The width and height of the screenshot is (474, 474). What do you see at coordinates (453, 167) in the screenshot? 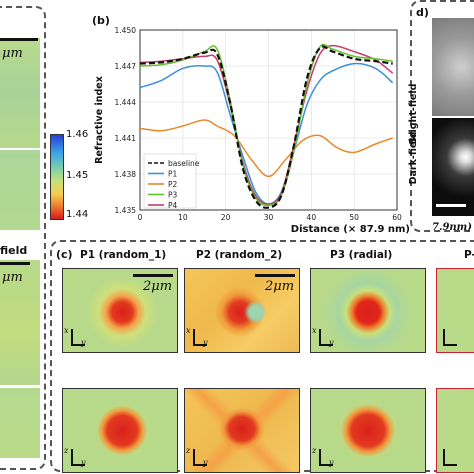
I see `dark-field-image` at bounding box center [453, 167].